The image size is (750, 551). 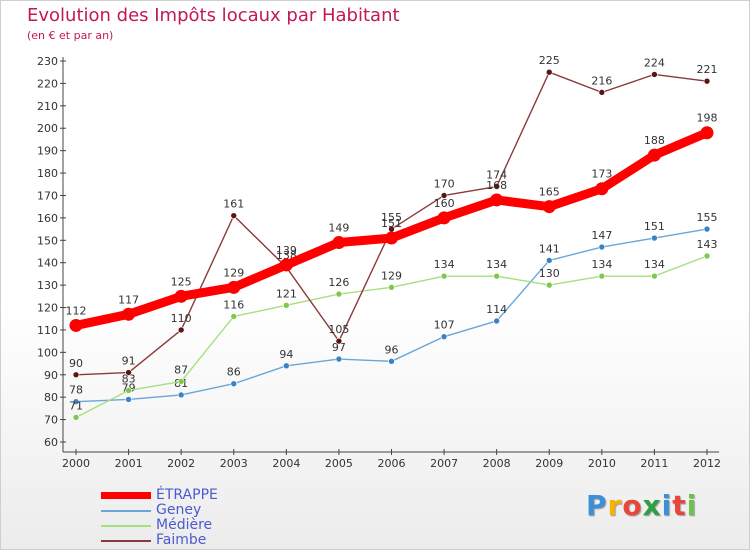 I want to click on data-label-geney: 94, so click(x=286, y=354).